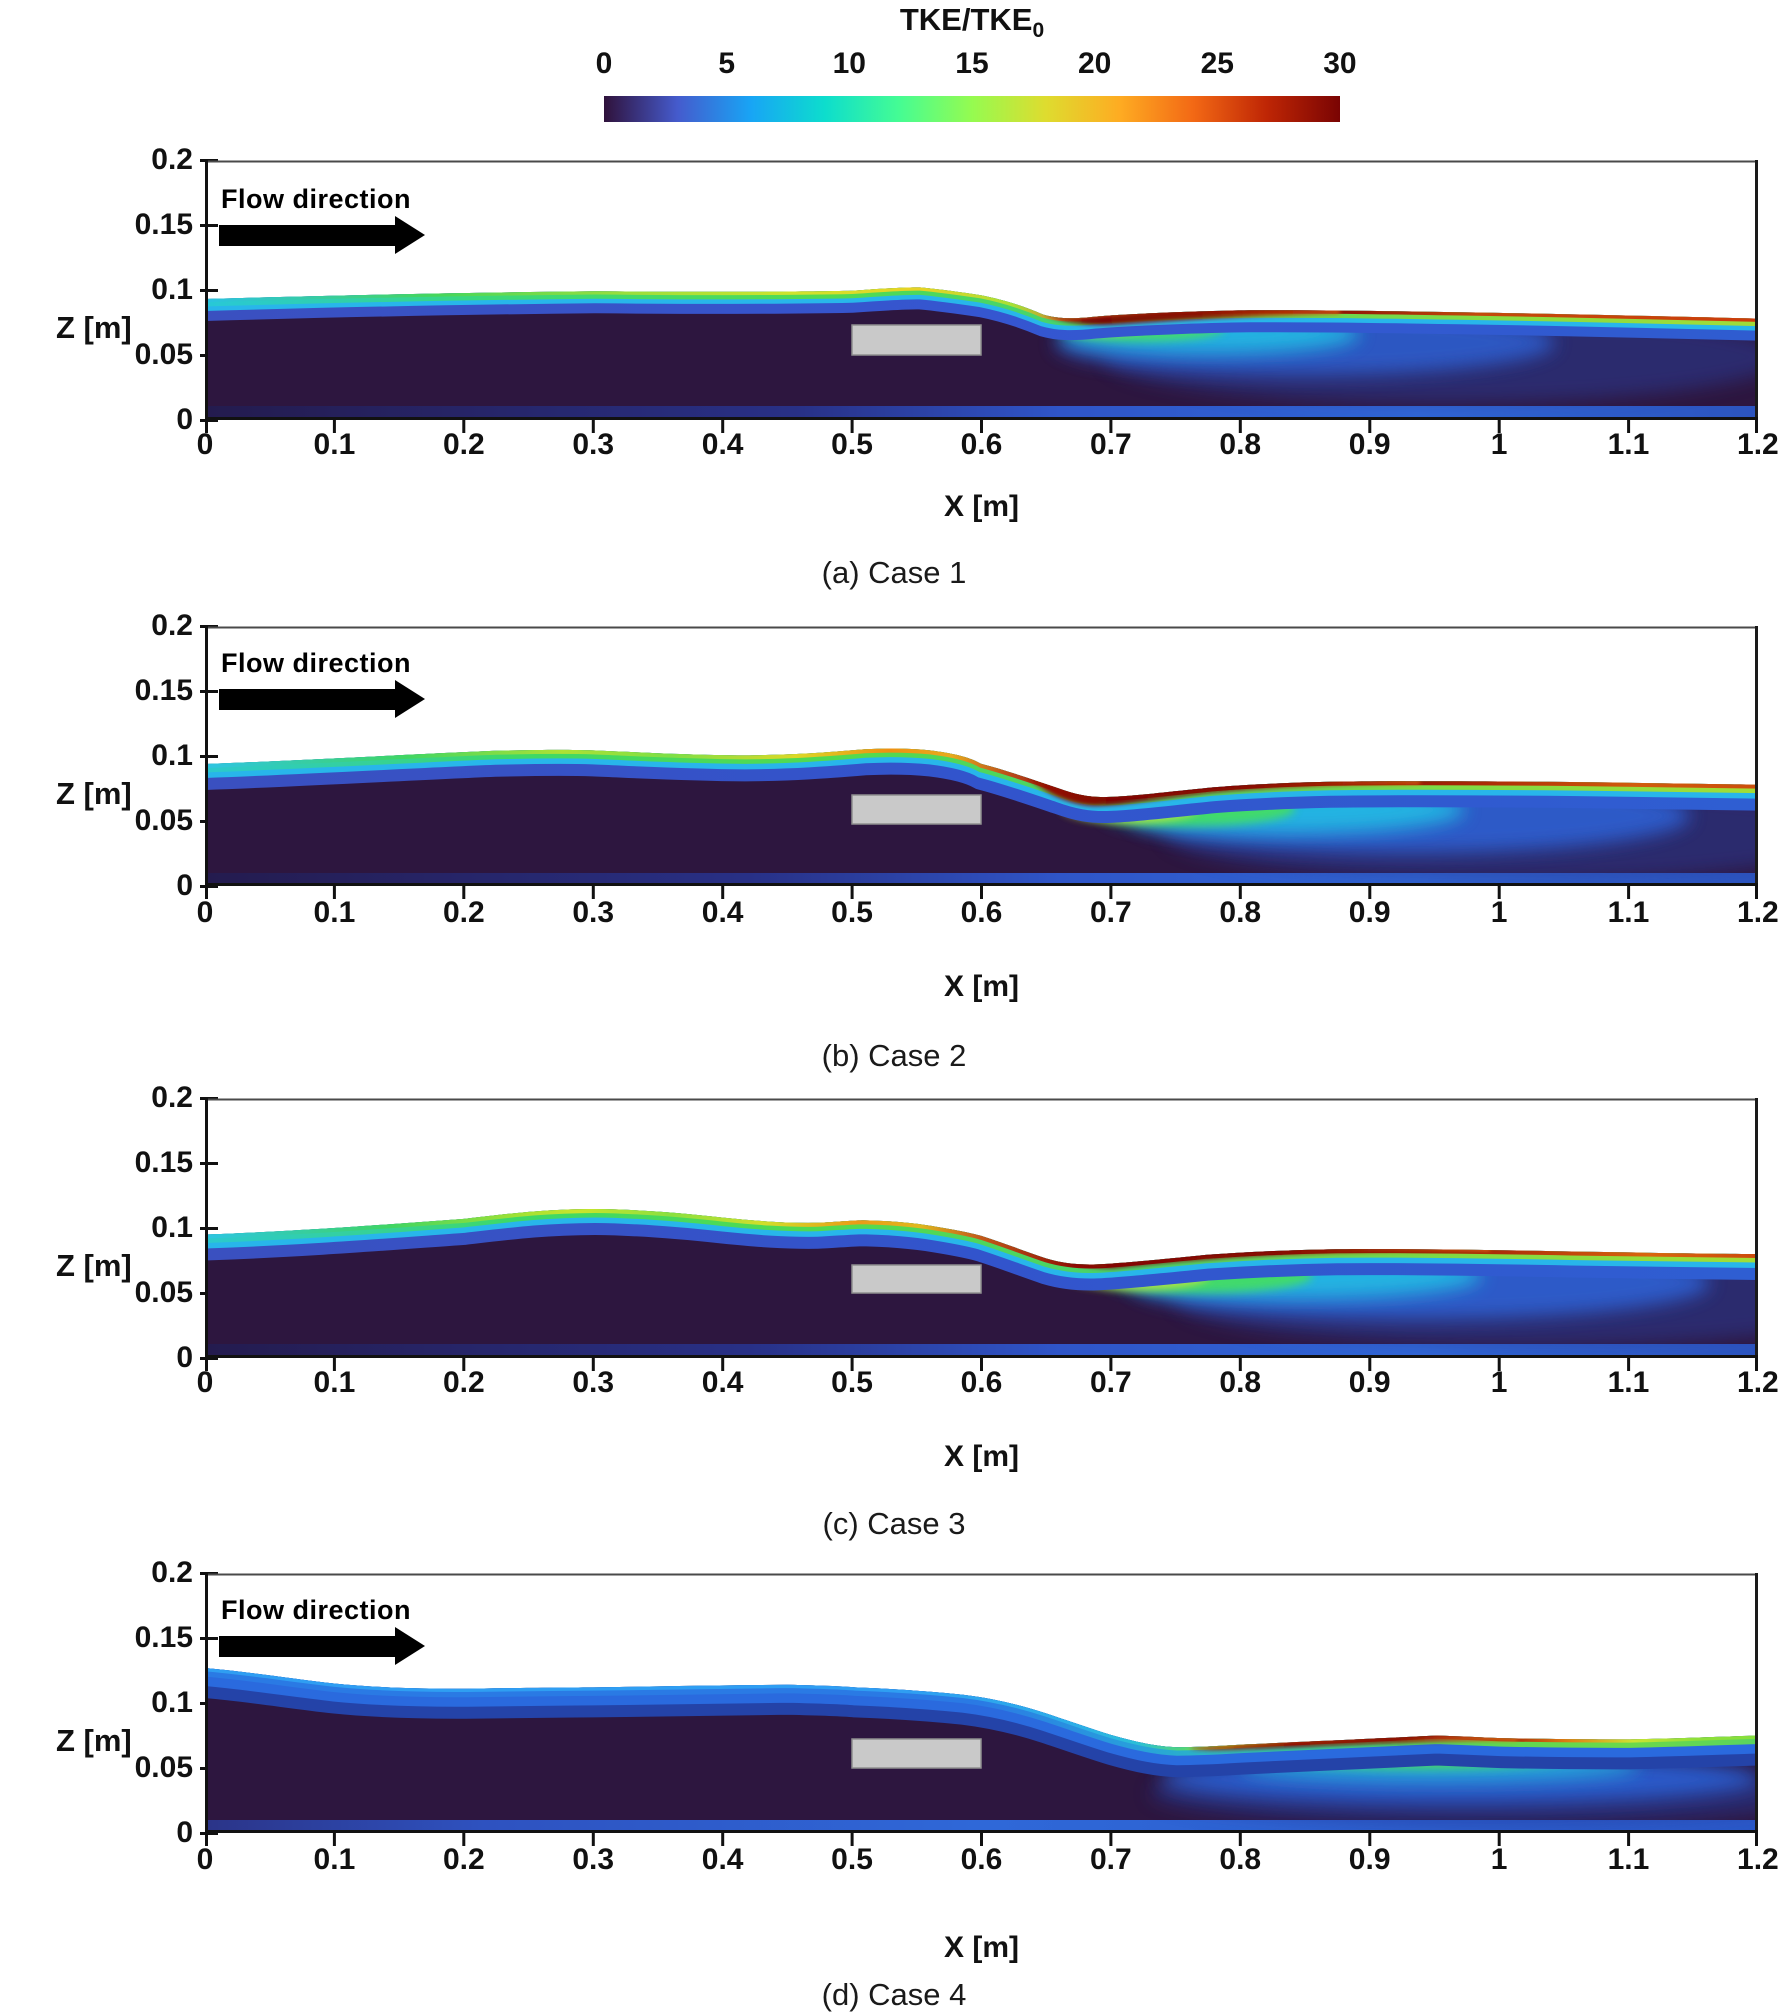 This screenshot has height=2013, width=1788. I want to click on panel-caption: (b) Case 2, so click(894, 1055).